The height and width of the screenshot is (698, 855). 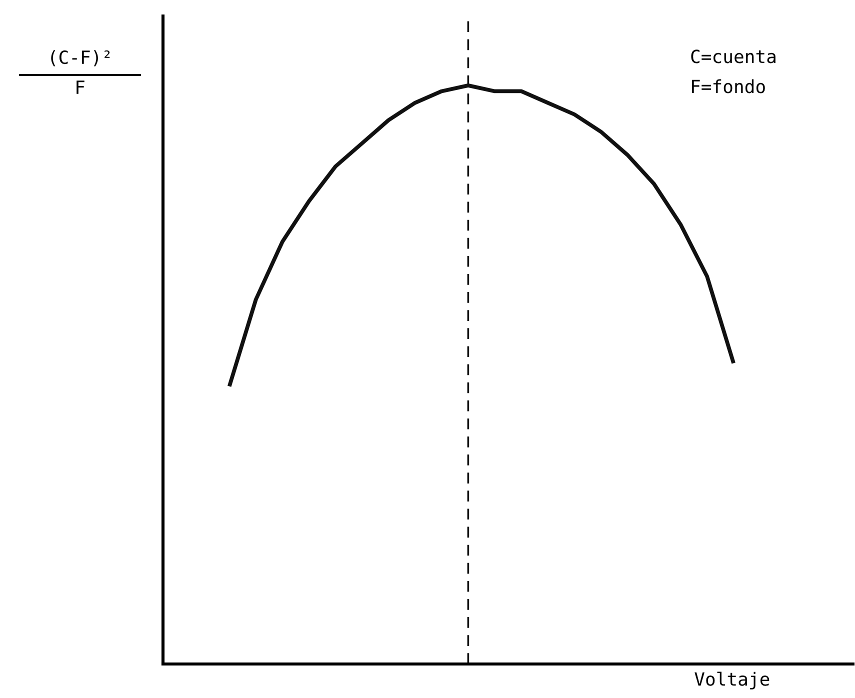 What do you see at coordinates (732, 681) in the screenshot?
I see `x-axis-title: Voltaje` at bounding box center [732, 681].